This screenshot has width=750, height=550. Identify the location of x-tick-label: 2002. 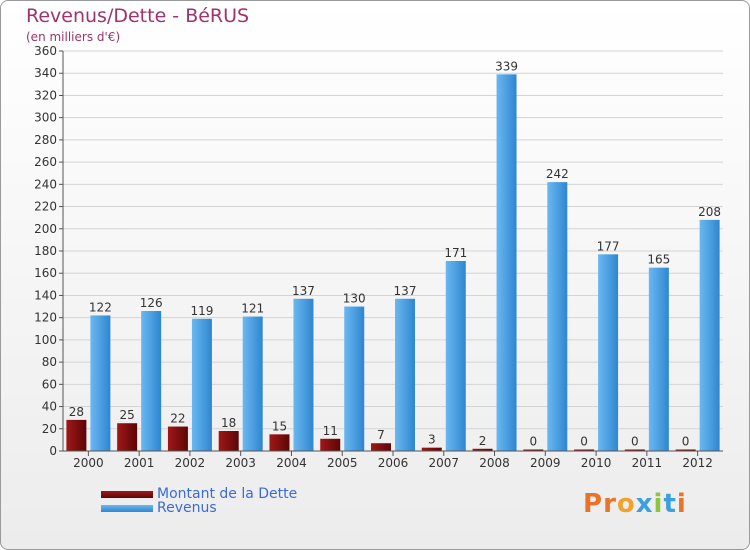
(190, 463).